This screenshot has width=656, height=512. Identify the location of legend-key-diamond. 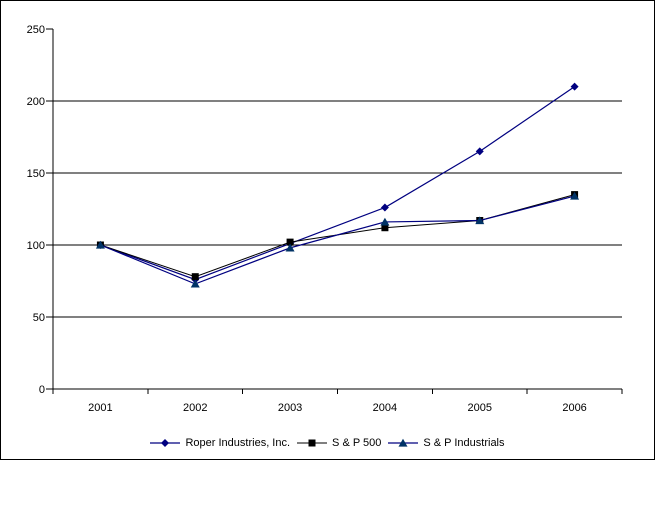
(165, 443).